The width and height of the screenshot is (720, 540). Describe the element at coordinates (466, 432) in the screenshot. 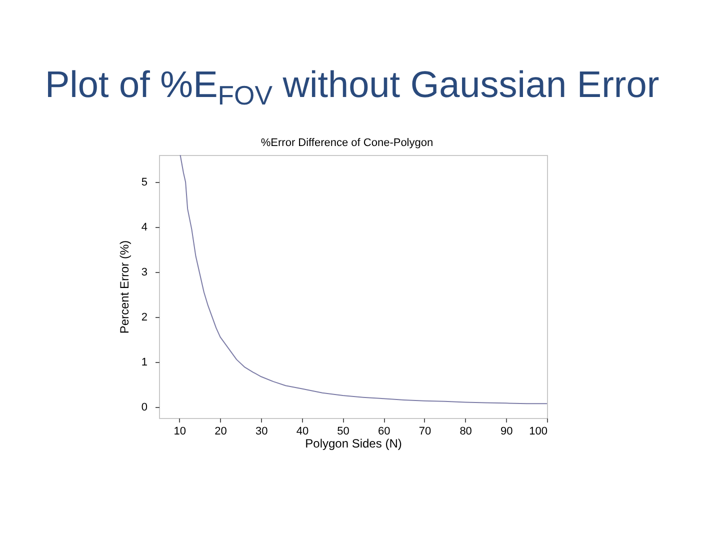

I see `x-tick-label: 80` at that location.